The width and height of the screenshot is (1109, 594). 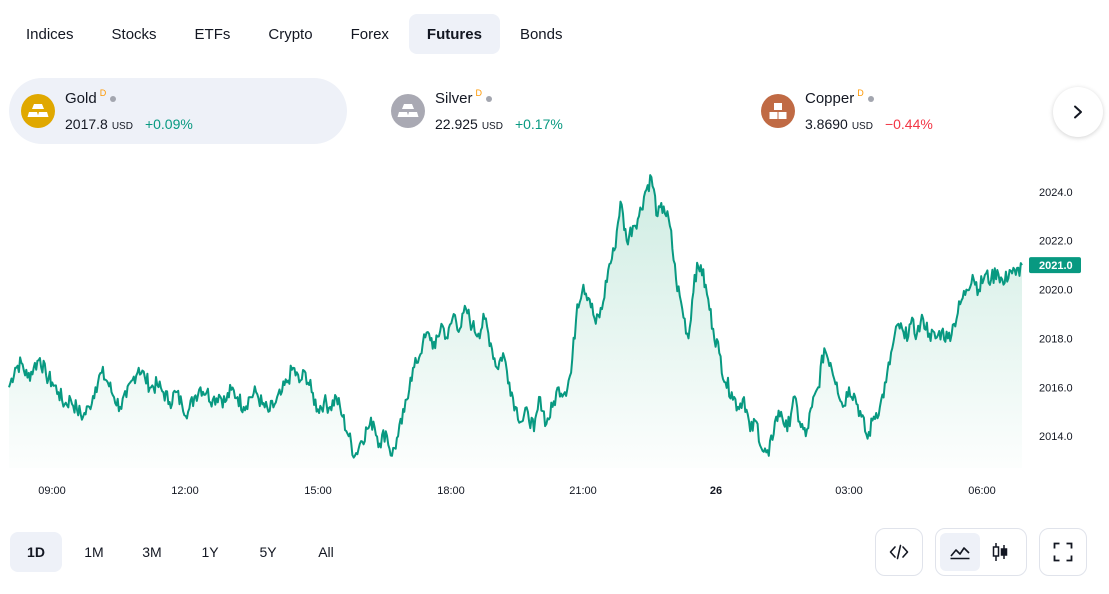 What do you see at coordinates (908, 124) in the screenshot?
I see `symbol-change: −0.44%` at bounding box center [908, 124].